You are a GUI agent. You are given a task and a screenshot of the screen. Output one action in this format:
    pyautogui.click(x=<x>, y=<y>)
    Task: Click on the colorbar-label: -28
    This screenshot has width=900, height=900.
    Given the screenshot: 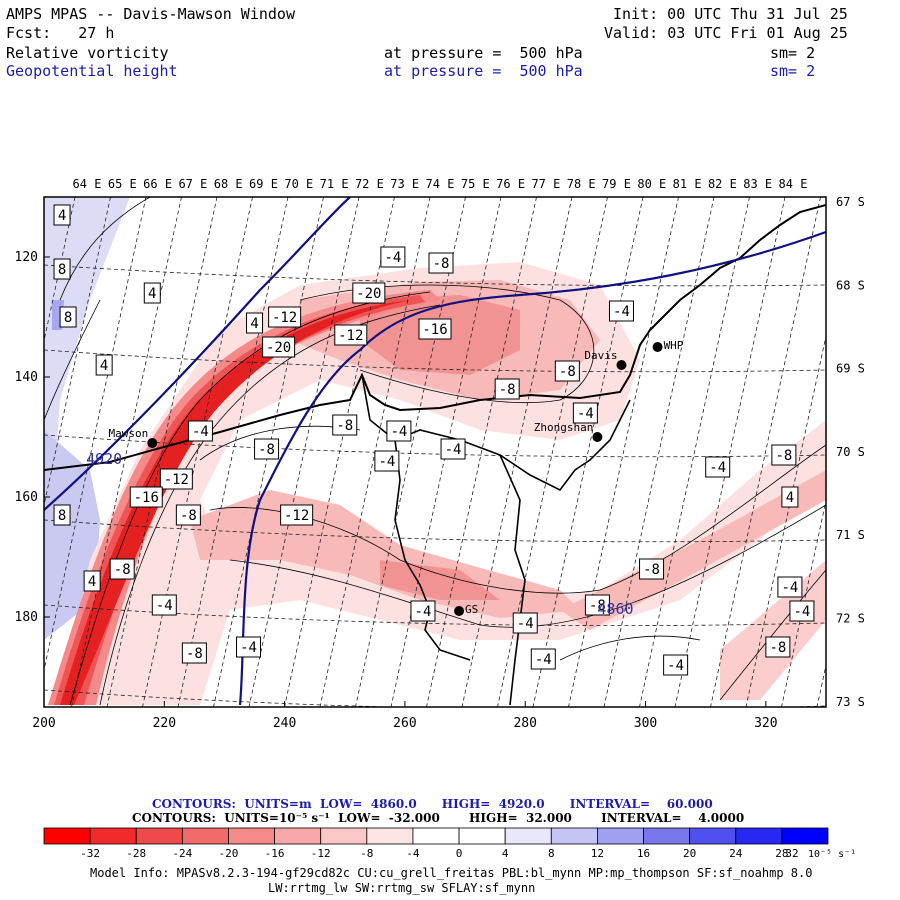 What is the action you would take?
    pyautogui.click(x=136, y=853)
    